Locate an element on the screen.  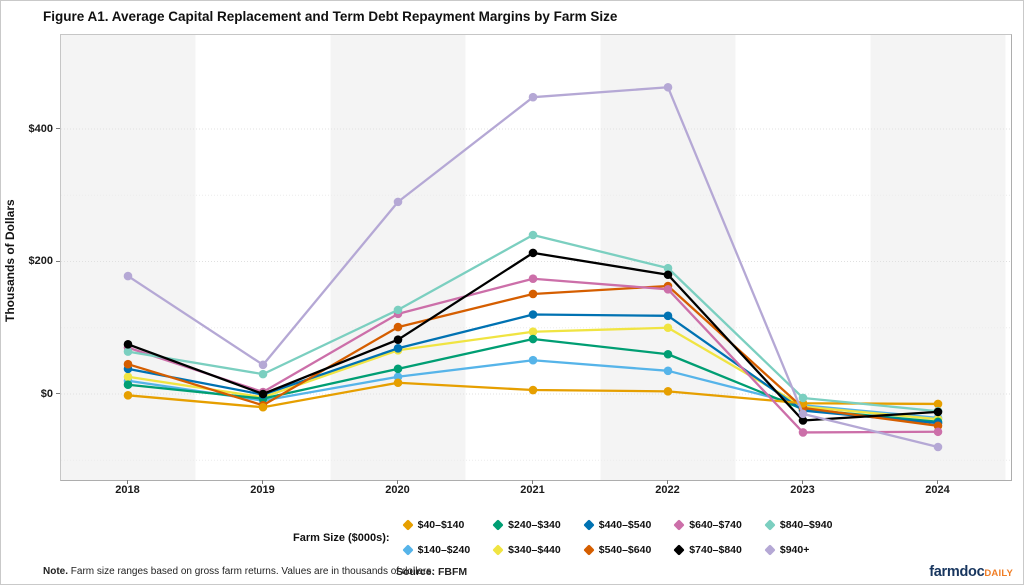
legend-title: Farm Size ($000s): is located at coordinates (341, 537).